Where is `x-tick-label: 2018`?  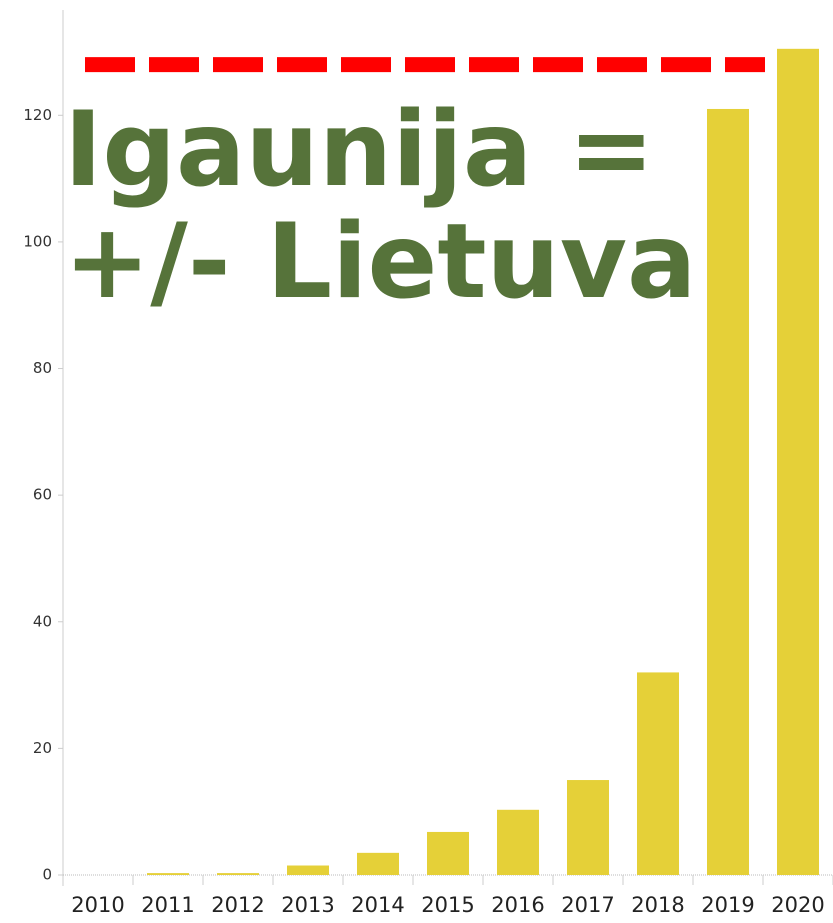
x-tick-label: 2018 is located at coordinates (657, 905).